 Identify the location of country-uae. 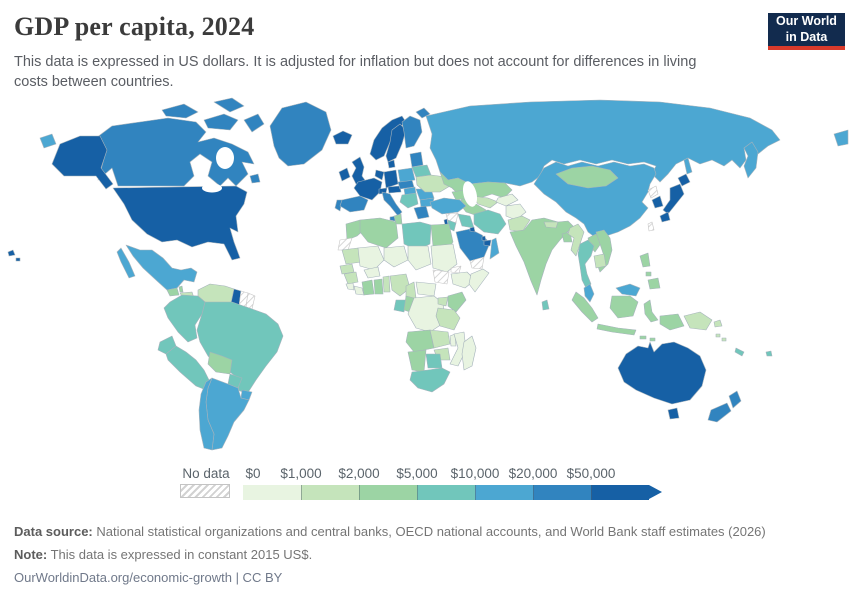
(487, 243).